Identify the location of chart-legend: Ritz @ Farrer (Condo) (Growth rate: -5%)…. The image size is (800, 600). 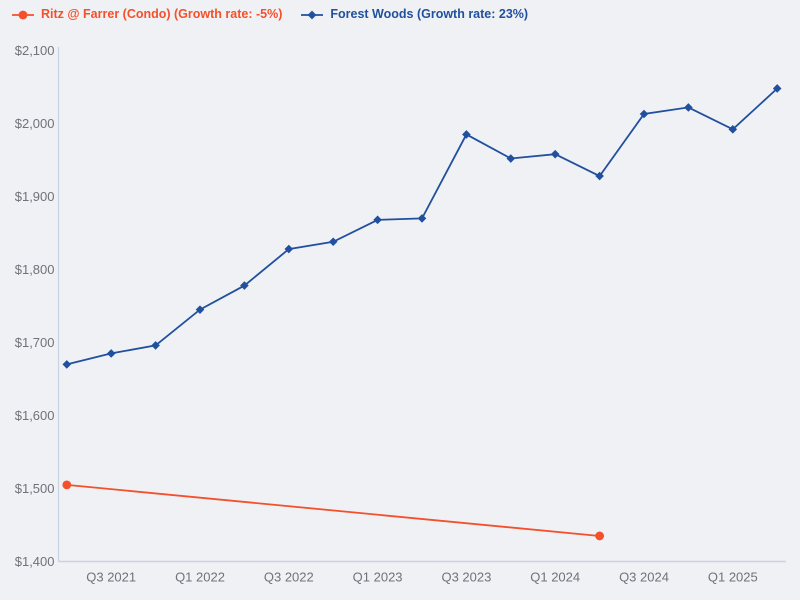
(270, 14).